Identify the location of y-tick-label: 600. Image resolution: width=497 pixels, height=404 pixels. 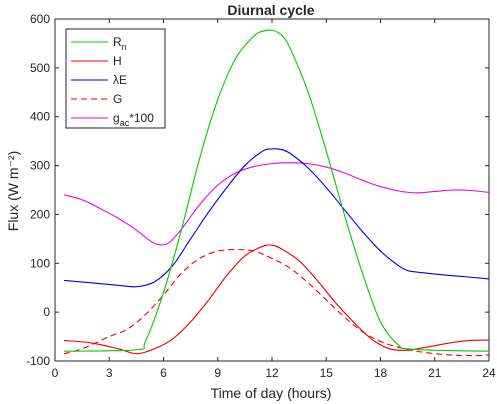
(40, 19).